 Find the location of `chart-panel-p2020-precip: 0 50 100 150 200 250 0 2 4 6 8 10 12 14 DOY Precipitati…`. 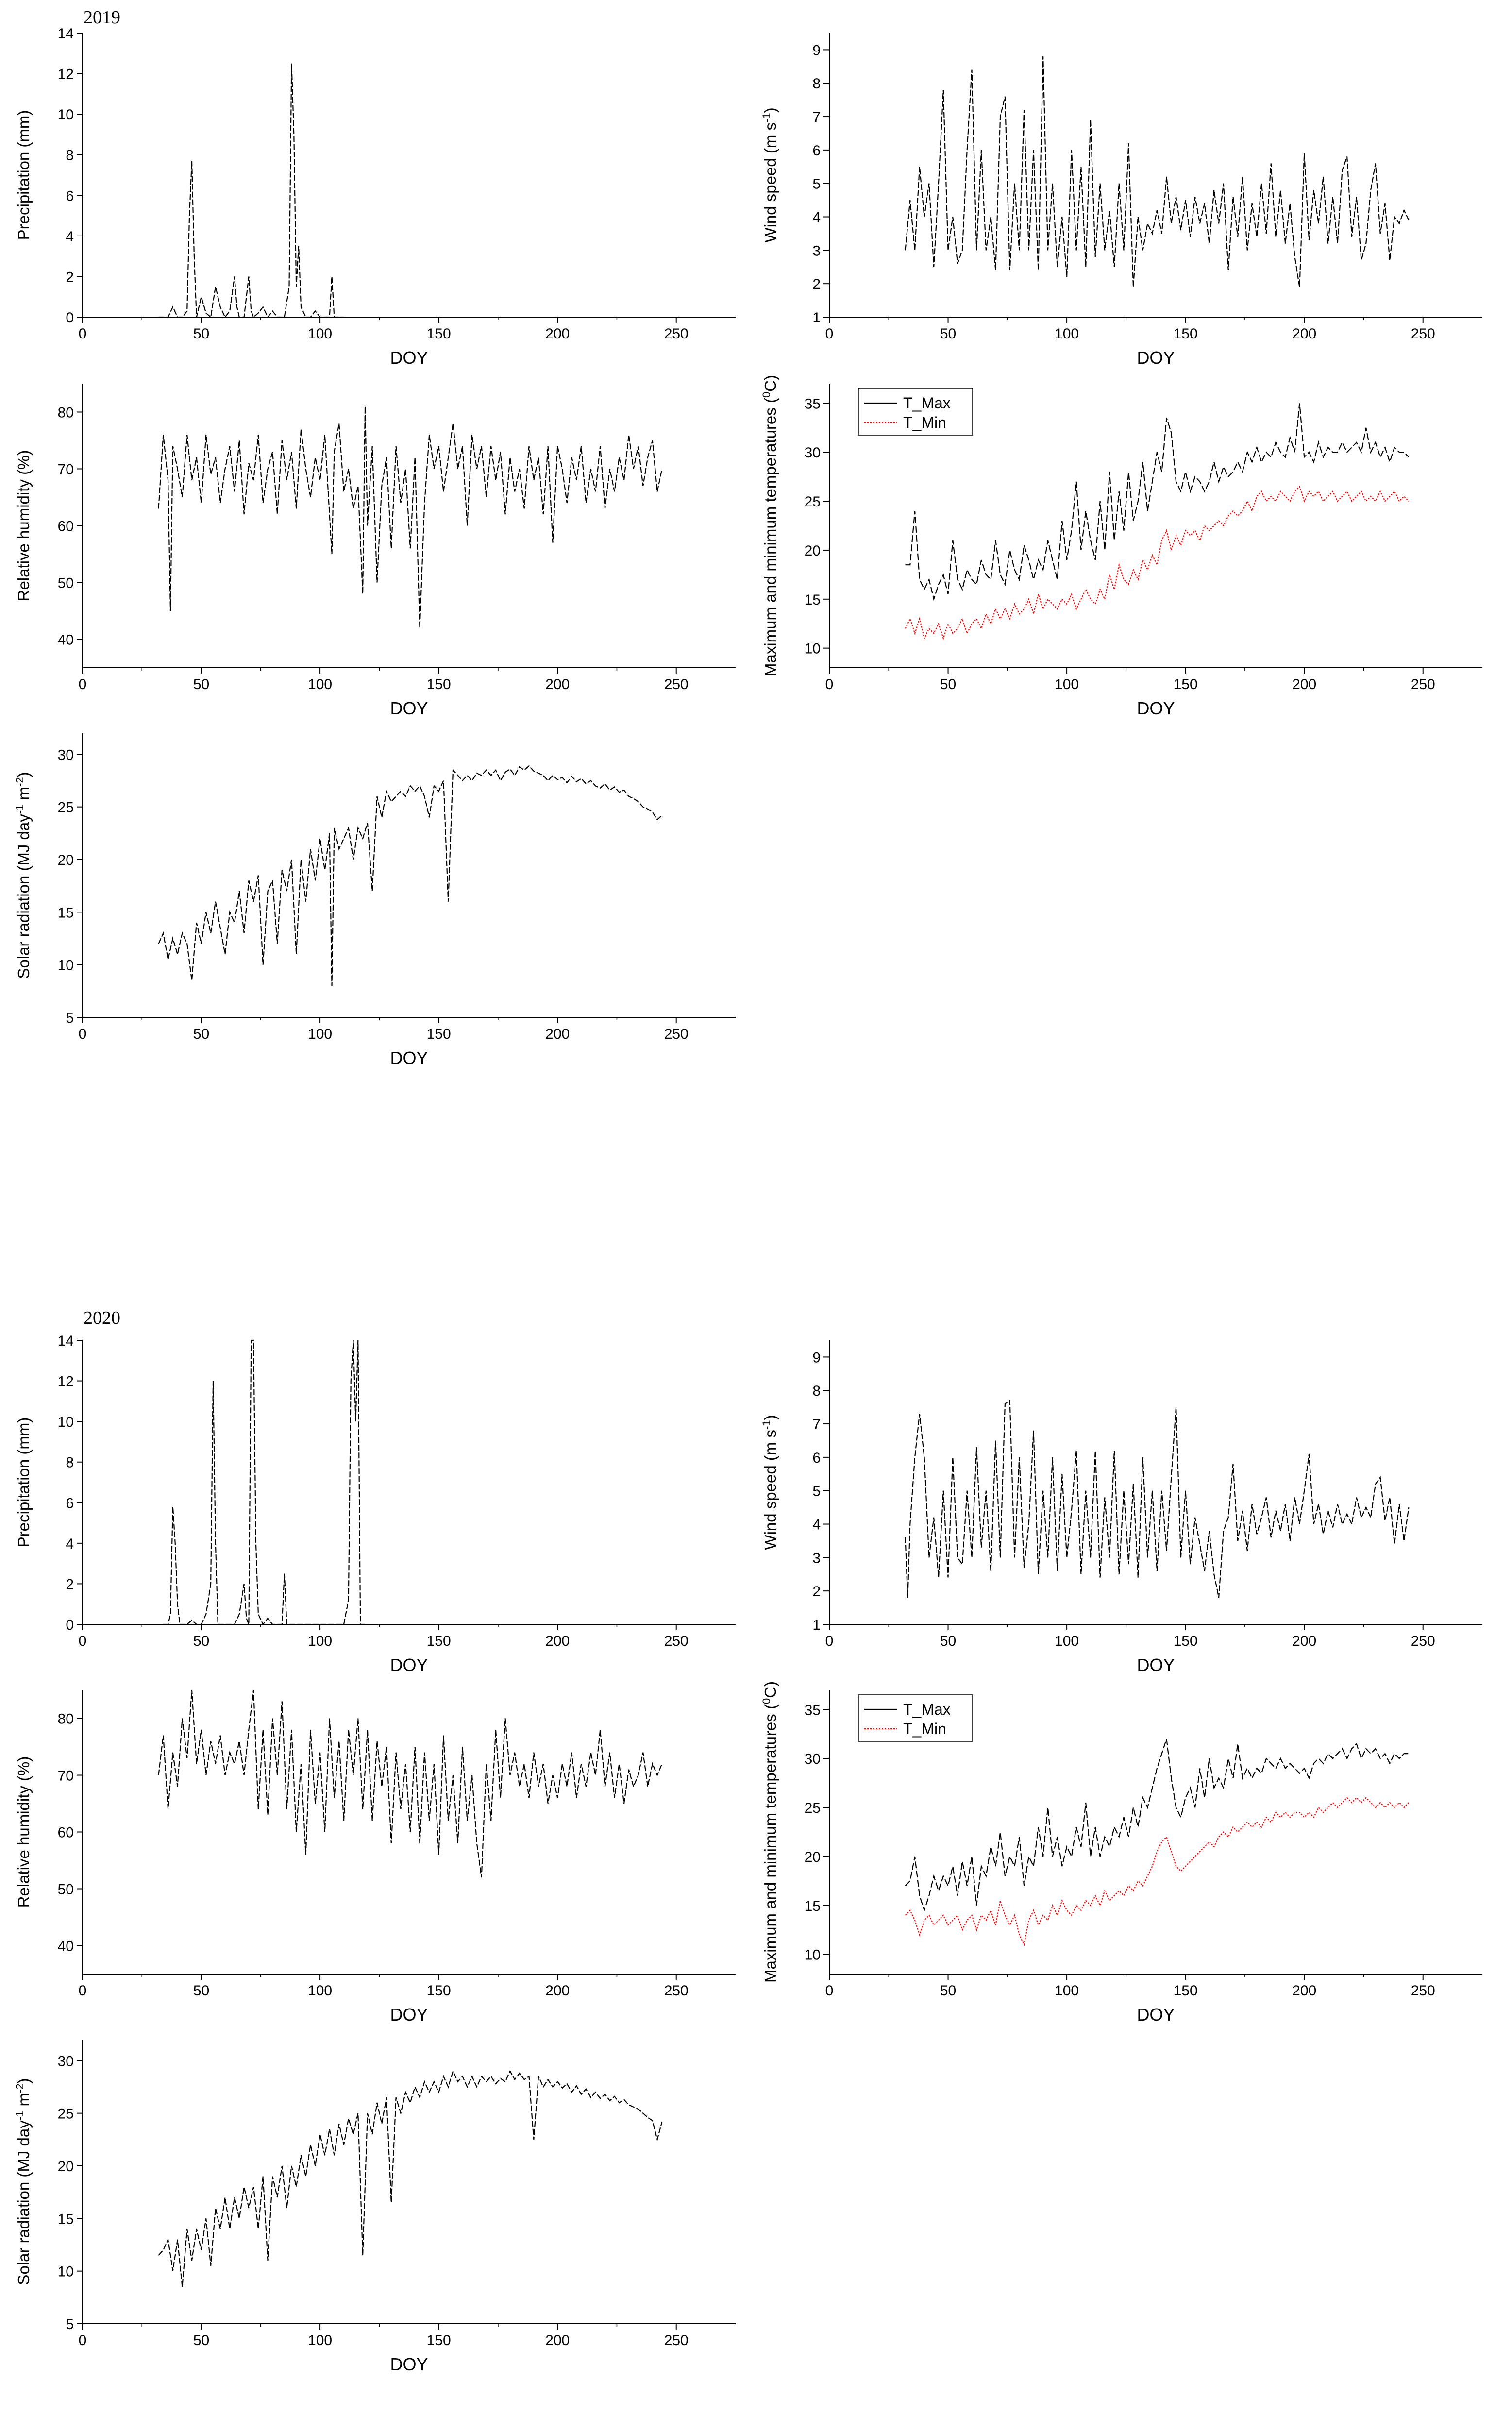

chart-panel-p2020-precip: 0 50 100 150 200 250 0 2 4 6 8 10 12 14 DOY Precipitati… is located at coordinates (375, 1504).